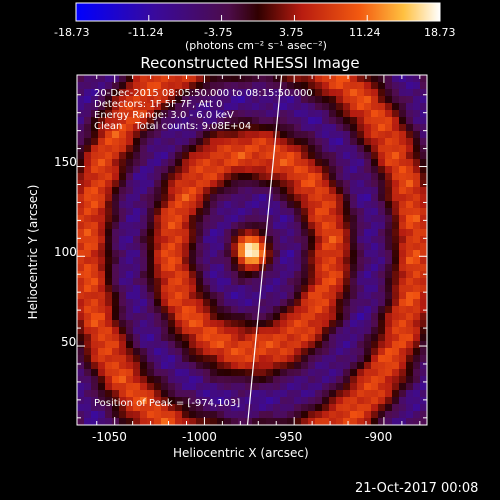 The image size is (500, 500). Describe the element at coordinates (365, 32) in the screenshot. I see `colorbar-tick-label: 11.24` at that location.